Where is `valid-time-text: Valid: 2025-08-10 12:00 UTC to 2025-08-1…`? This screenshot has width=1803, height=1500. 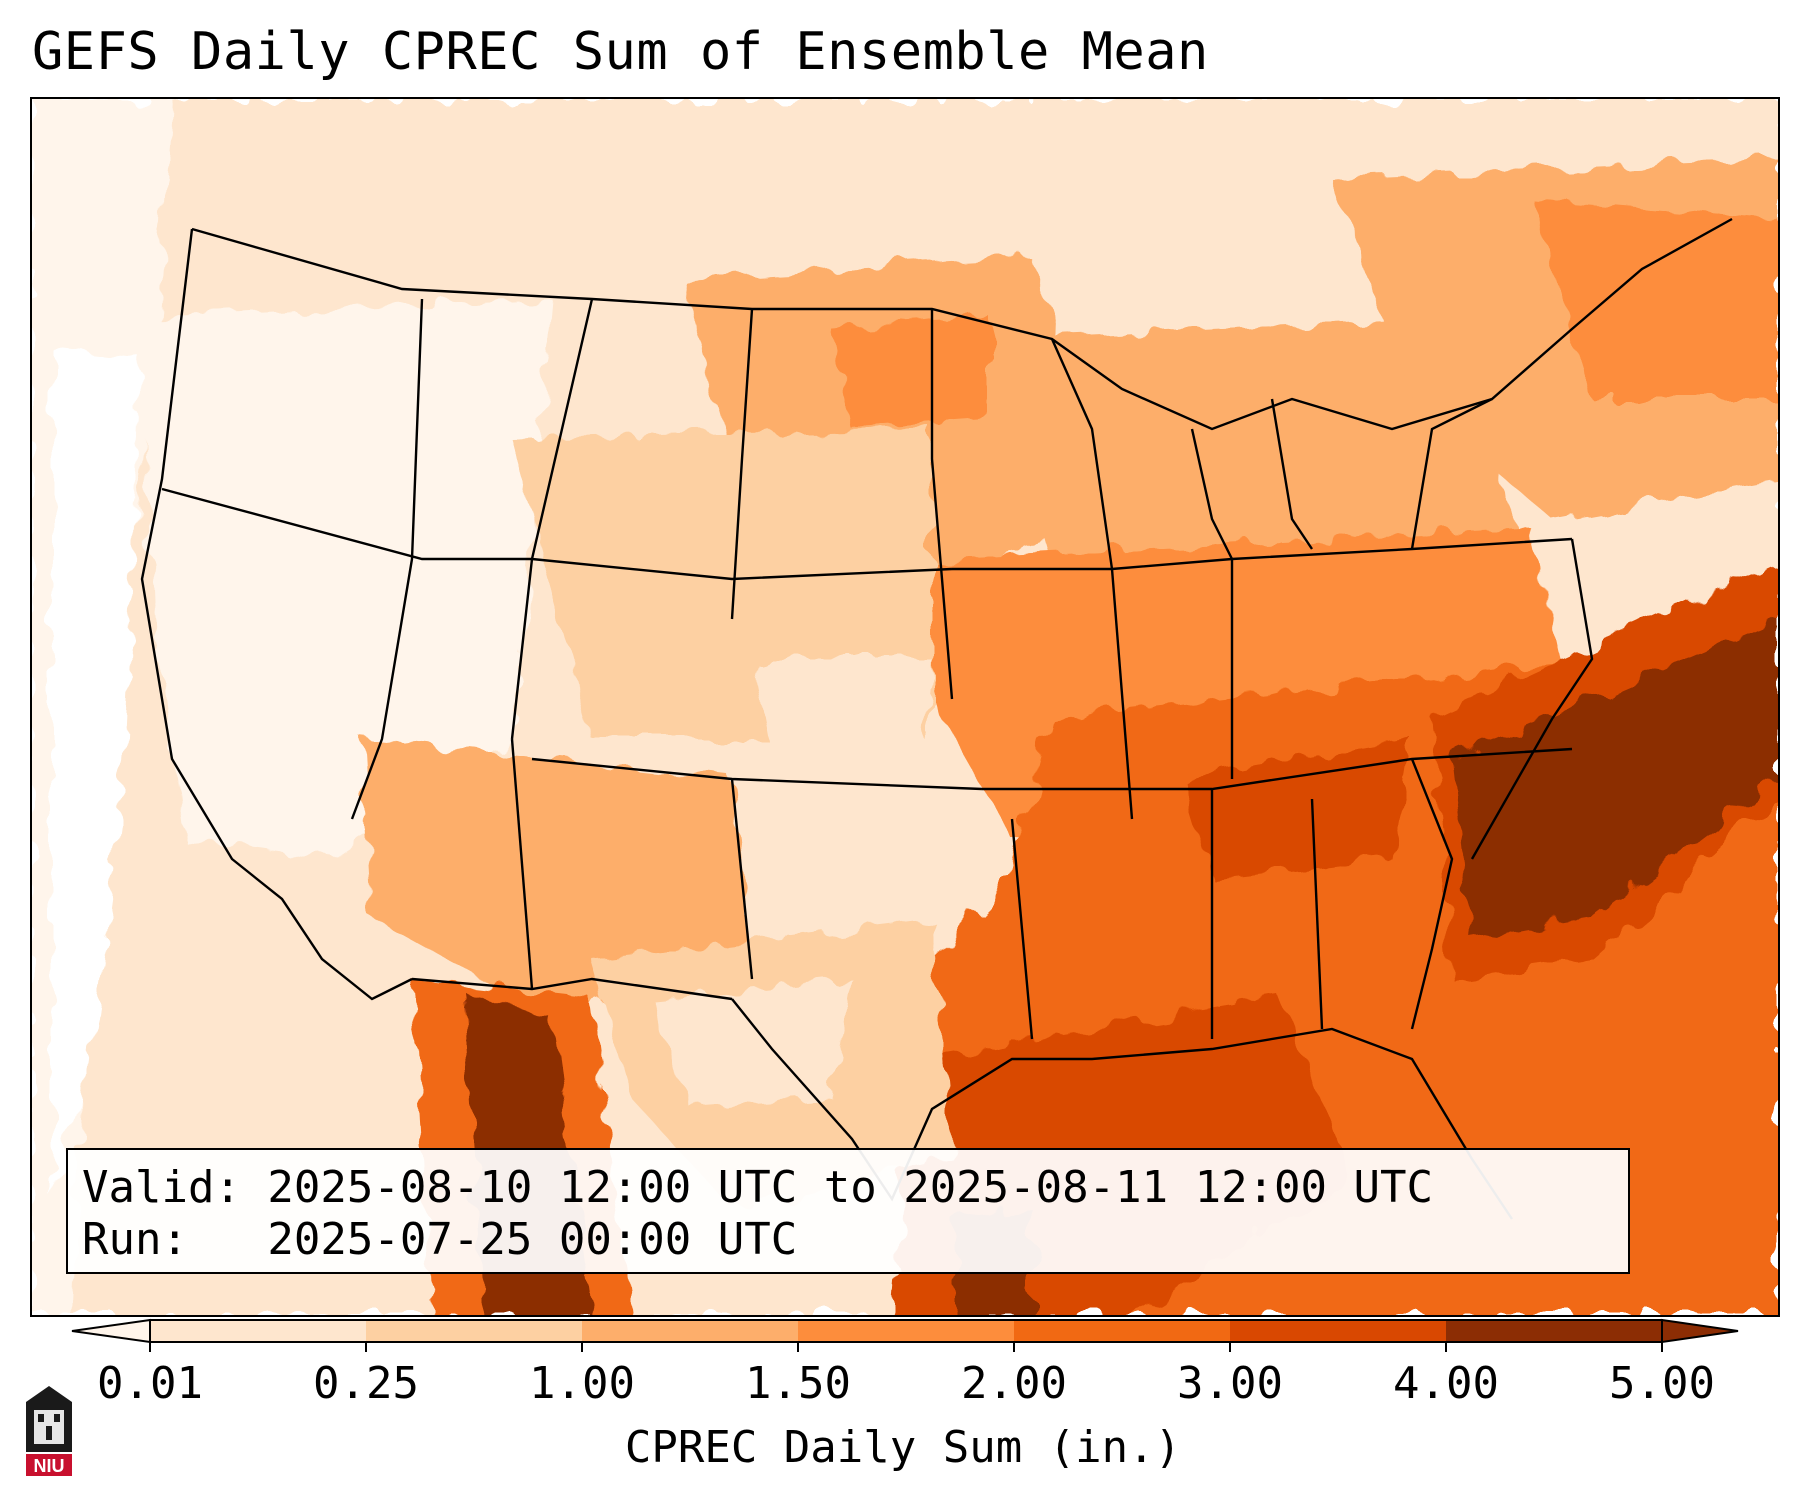 valid-time-text: Valid: 2025-08-10 12:00 UTC to 2025-08-1… is located at coordinates (758, 1187).